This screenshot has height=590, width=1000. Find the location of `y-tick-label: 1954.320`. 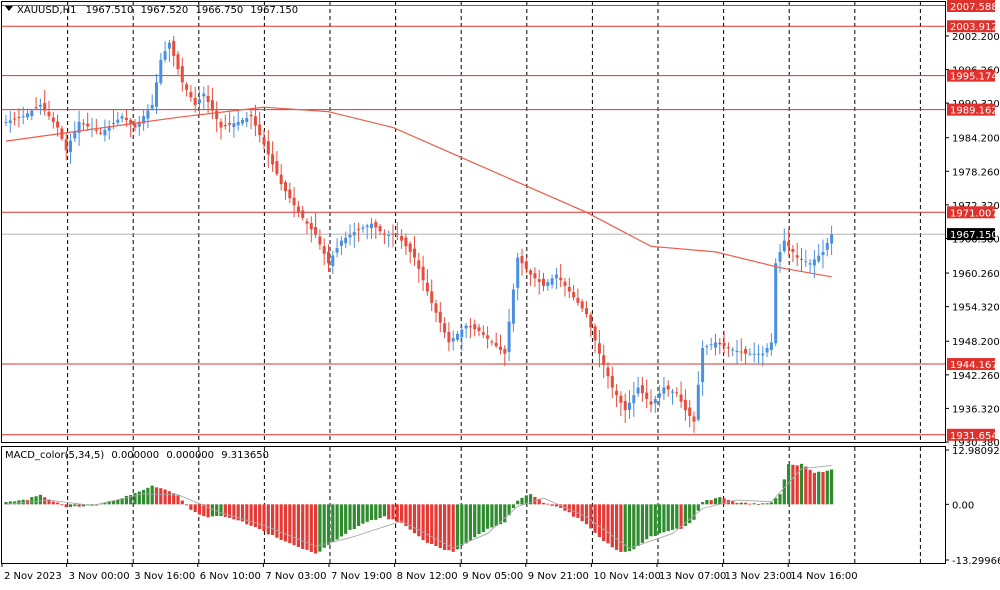

y-tick-label: 1954.320 is located at coordinates (976, 308).